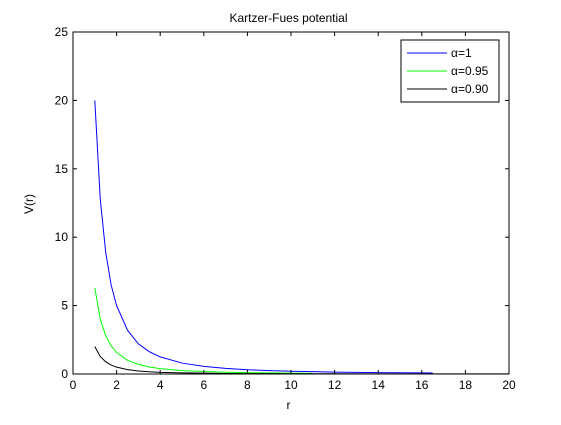 The image size is (561, 425). Describe the element at coordinates (203, 385) in the screenshot. I see `x-tick-label: 6` at that location.